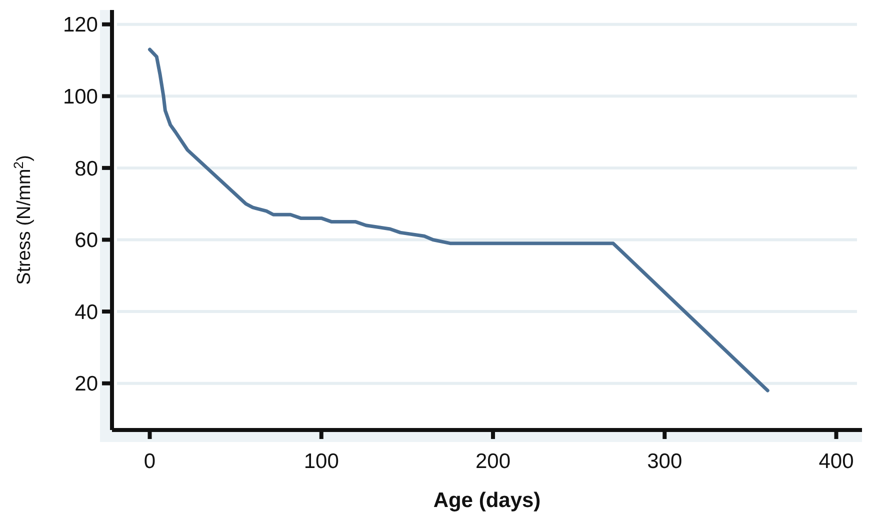  What do you see at coordinates (150, 461) in the screenshot?
I see `x-tick-label: 0` at bounding box center [150, 461].